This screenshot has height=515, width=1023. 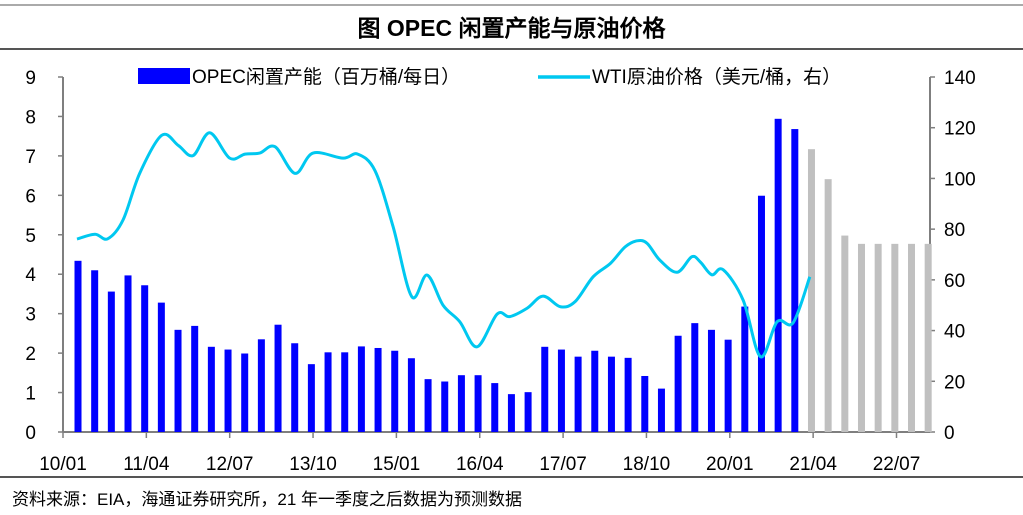 What do you see at coordinates (30, 117) in the screenshot?
I see `left-axis-tick-label: 8` at bounding box center [30, 117].